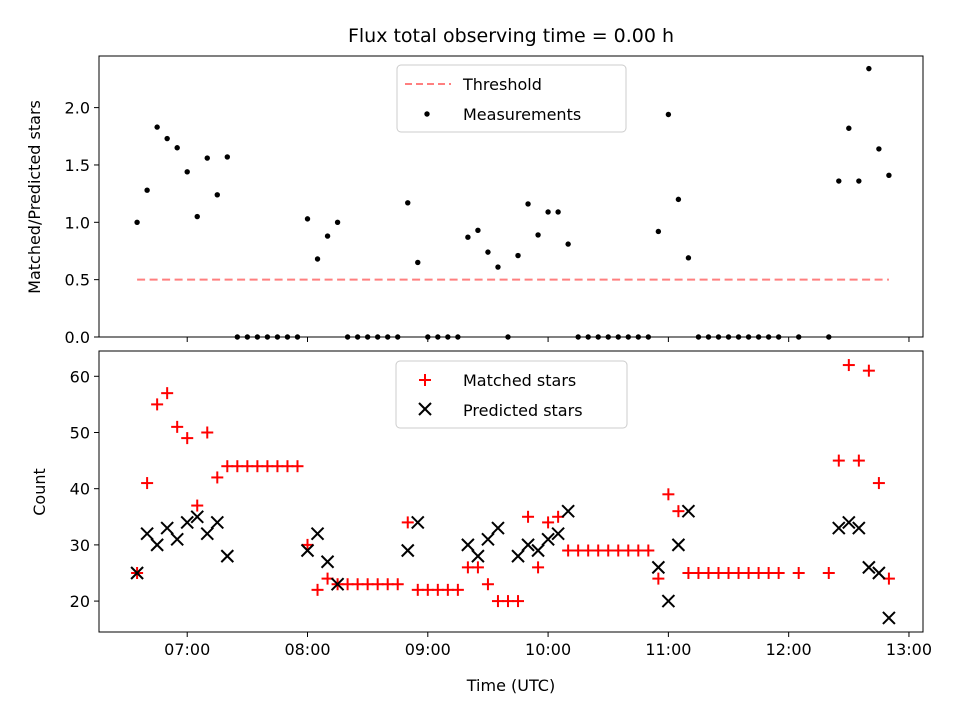  What do you see at coordinates (77, 108) in the screenshot?
I see `top-y-tick-label-4: 2.0` at bounding box center [77, 108].